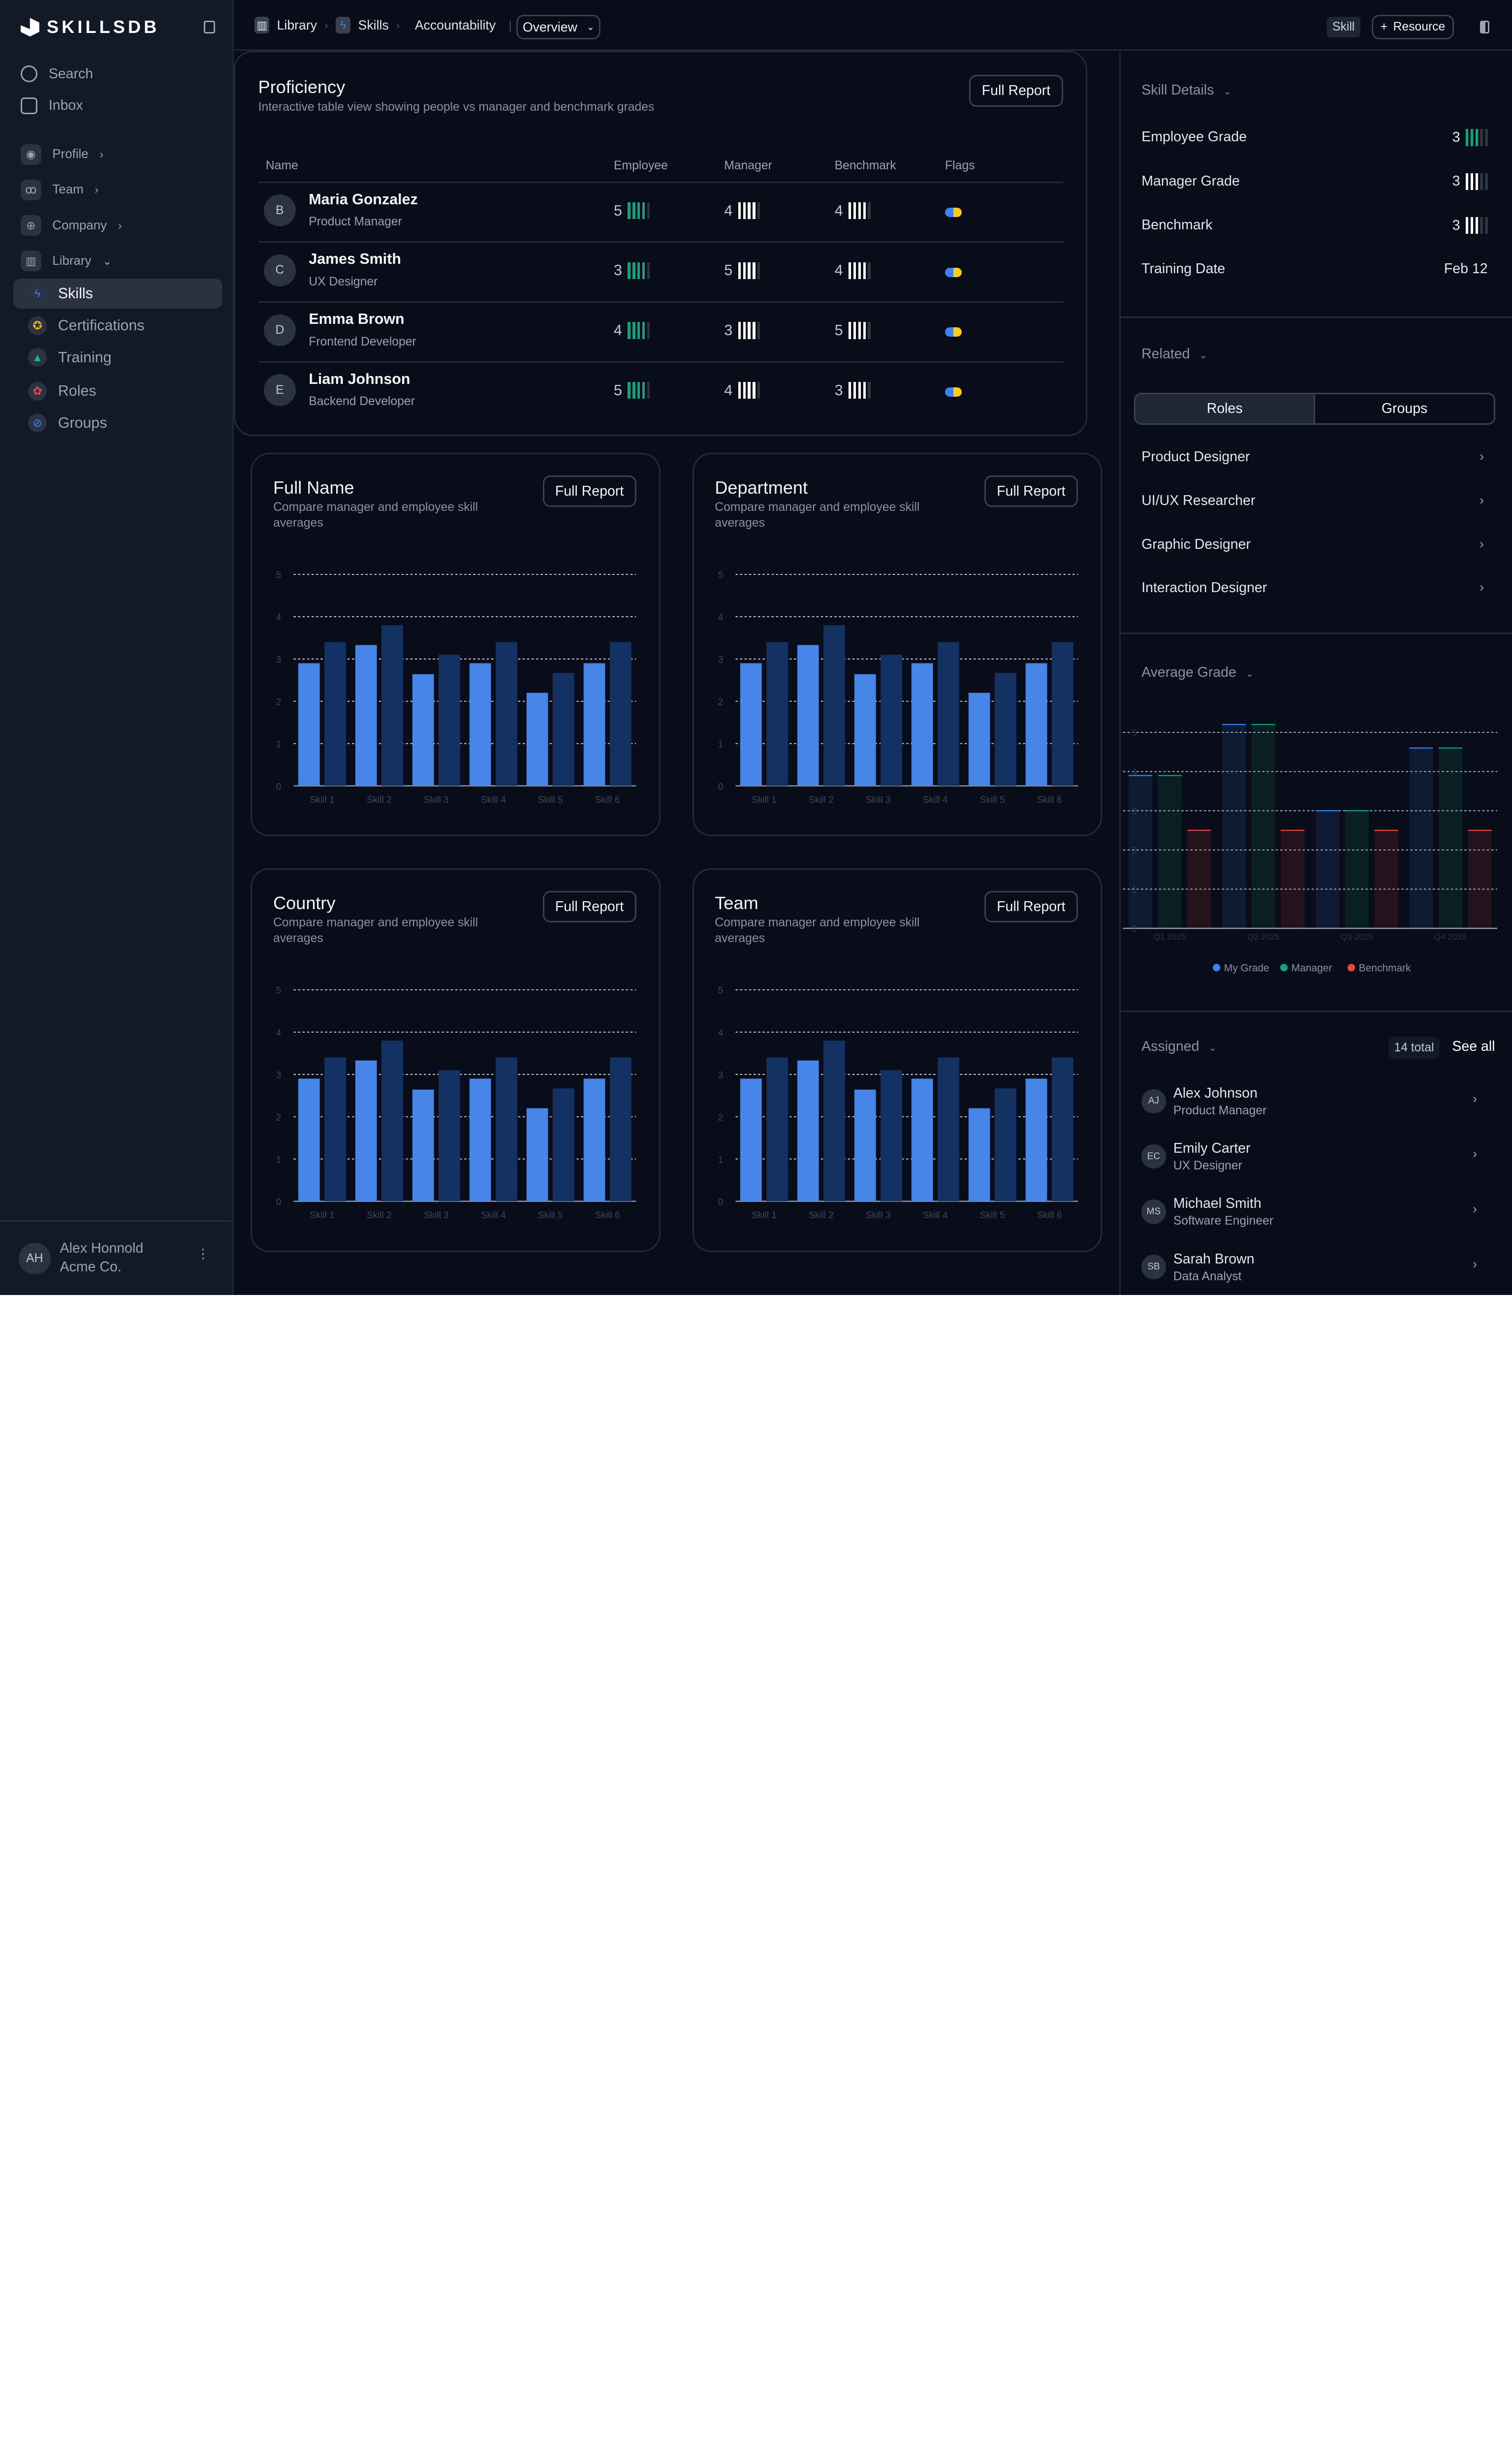 The image size is (1512, 2461). What do you see at coordinates (1312, 457) in the screenshot?
I see `related-role-item: Product Designer ›` at bounding box center [1312, 457].